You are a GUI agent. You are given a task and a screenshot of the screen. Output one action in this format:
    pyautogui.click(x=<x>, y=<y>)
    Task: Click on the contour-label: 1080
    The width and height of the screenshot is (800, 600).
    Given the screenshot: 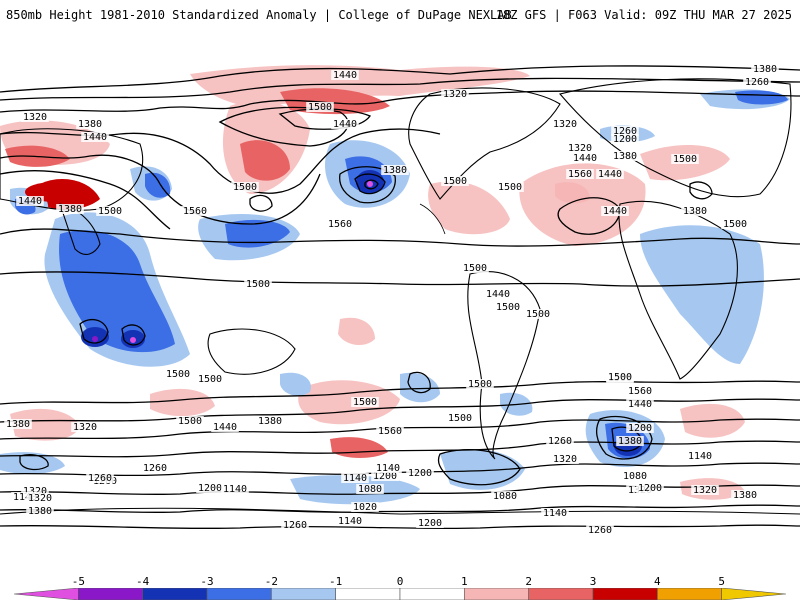 What is the action you would take?
    pyautogui.click(x=370, y=489)
    